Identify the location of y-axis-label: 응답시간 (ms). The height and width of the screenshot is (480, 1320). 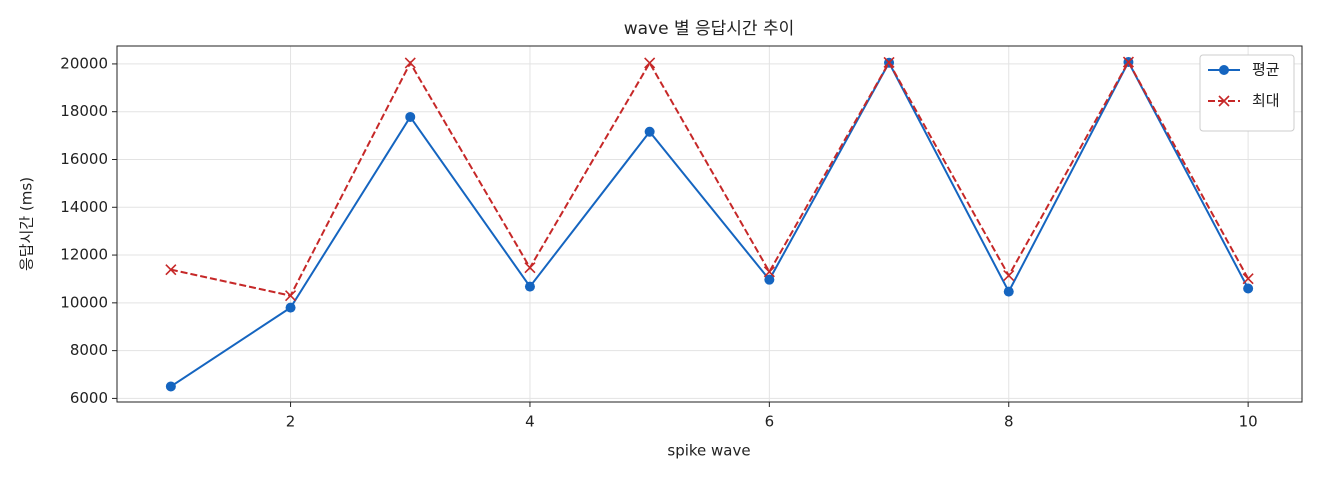
(27, 224).